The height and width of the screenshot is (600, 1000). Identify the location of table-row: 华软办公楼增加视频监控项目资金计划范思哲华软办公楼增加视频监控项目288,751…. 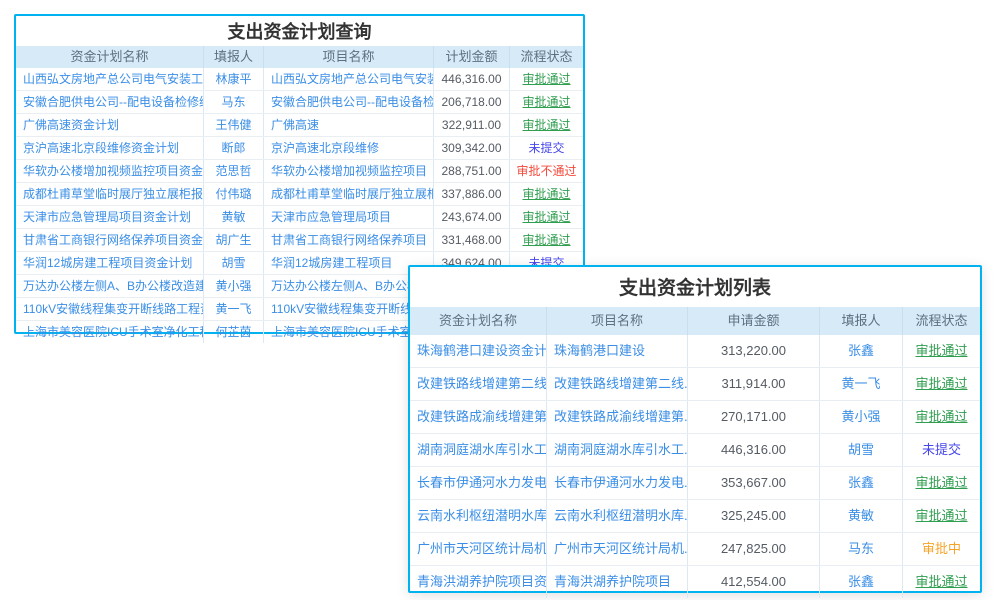
(299, 170).